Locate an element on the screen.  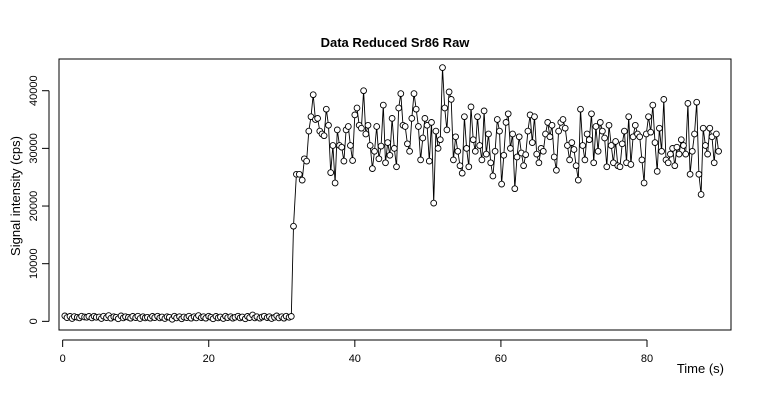
y-tick-label: 10000 is located at coordinates (34, 263).